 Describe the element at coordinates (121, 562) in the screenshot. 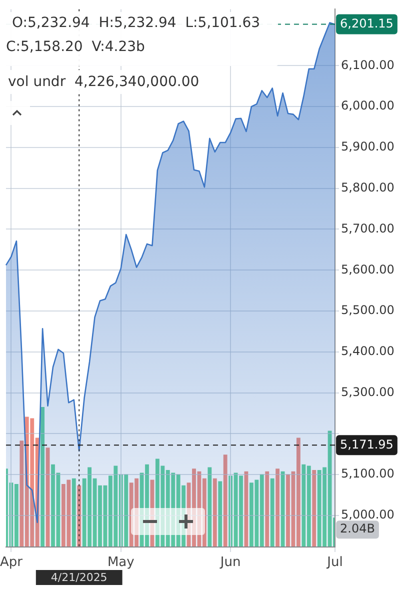

I see `x-tick-label: May` at that location.